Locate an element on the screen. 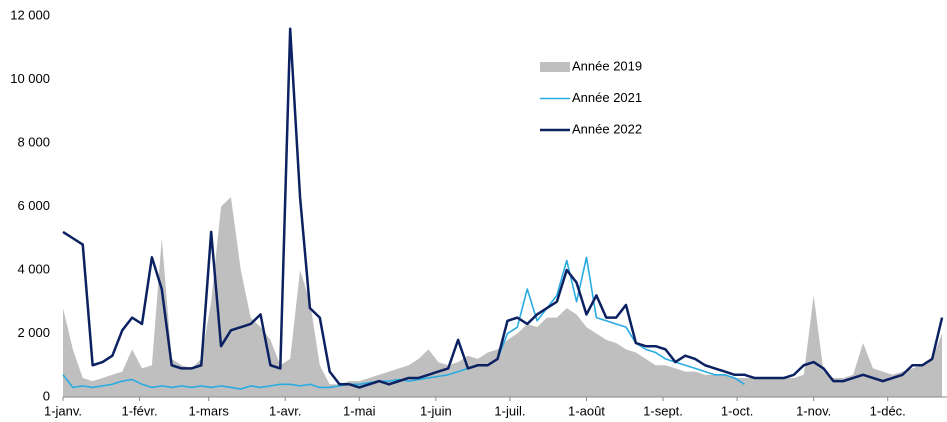 This screenshot has height=422, width=947. x-tick-label: 1-avr. is located at coordinates (285, 410).